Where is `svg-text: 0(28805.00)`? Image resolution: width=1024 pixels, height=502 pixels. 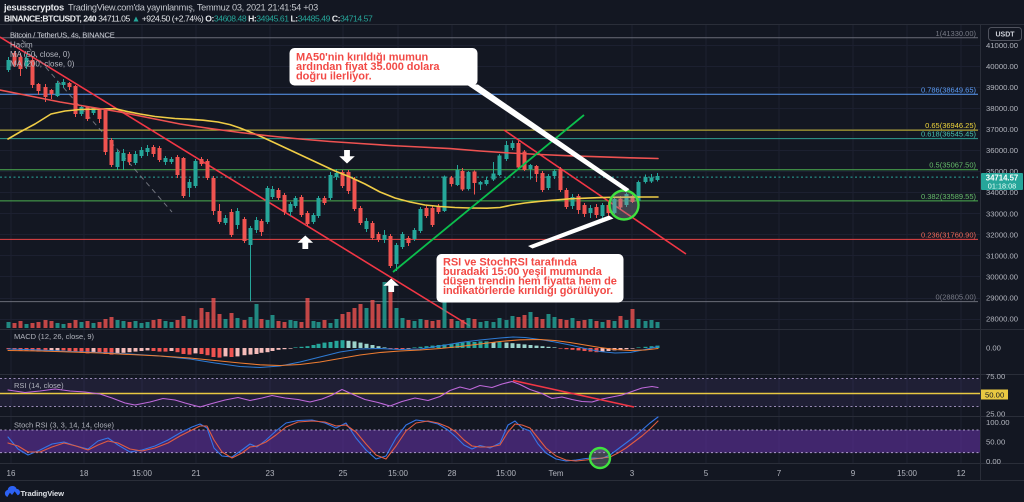 svg-text: 0(28805.00) is located at coordinates (956, 297).